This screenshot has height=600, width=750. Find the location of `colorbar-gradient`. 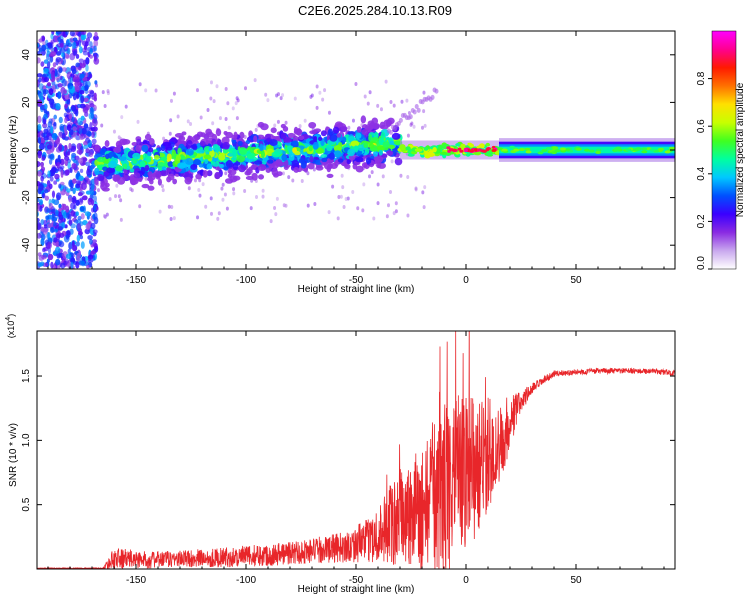

colorbar-gradient is located at coordinates (724, 150).